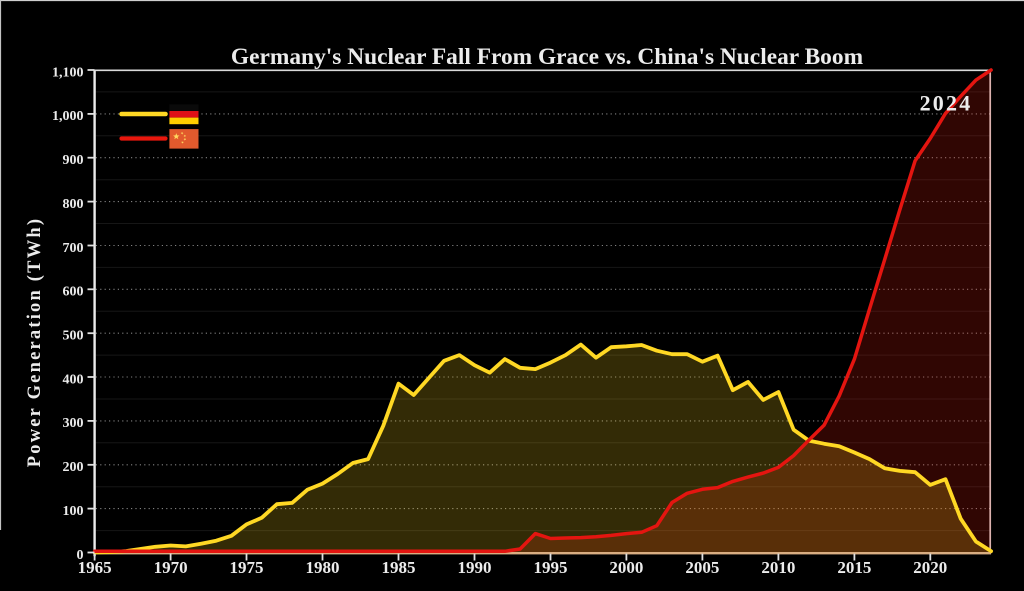  I want to click on svg-text: 1975, so click(247, 567).